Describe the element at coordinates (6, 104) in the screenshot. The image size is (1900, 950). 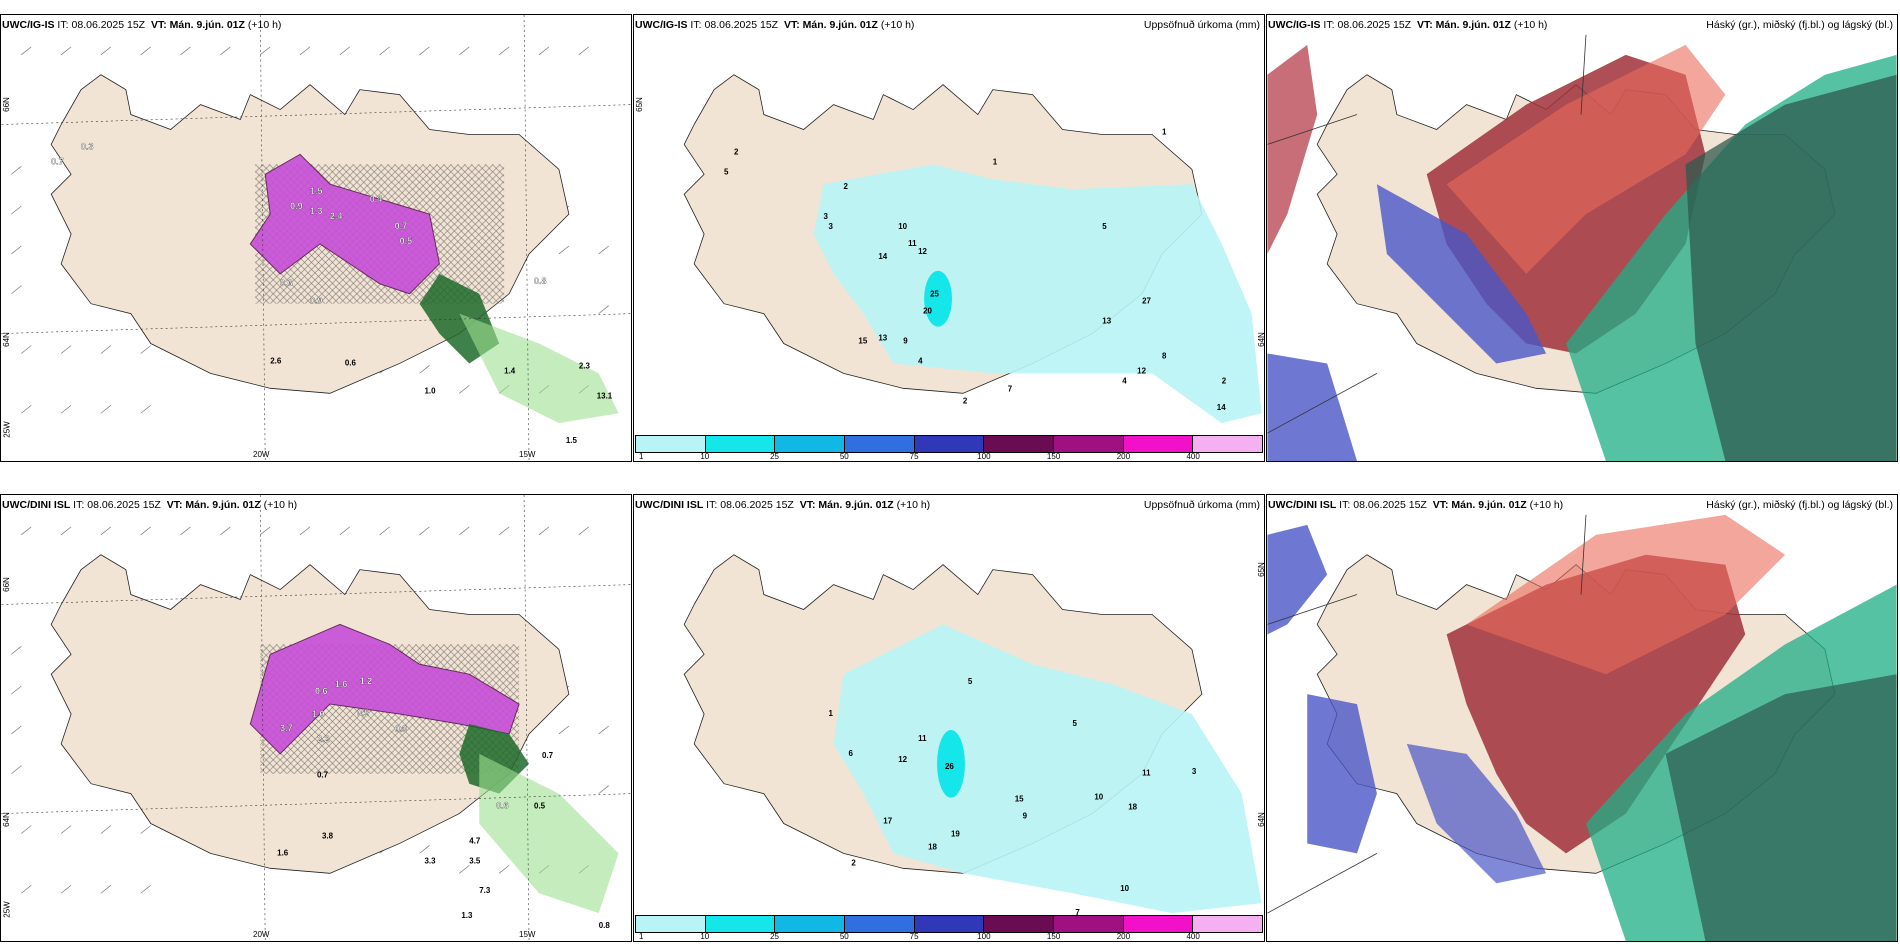
I see `lat-label: 66N` at that location.